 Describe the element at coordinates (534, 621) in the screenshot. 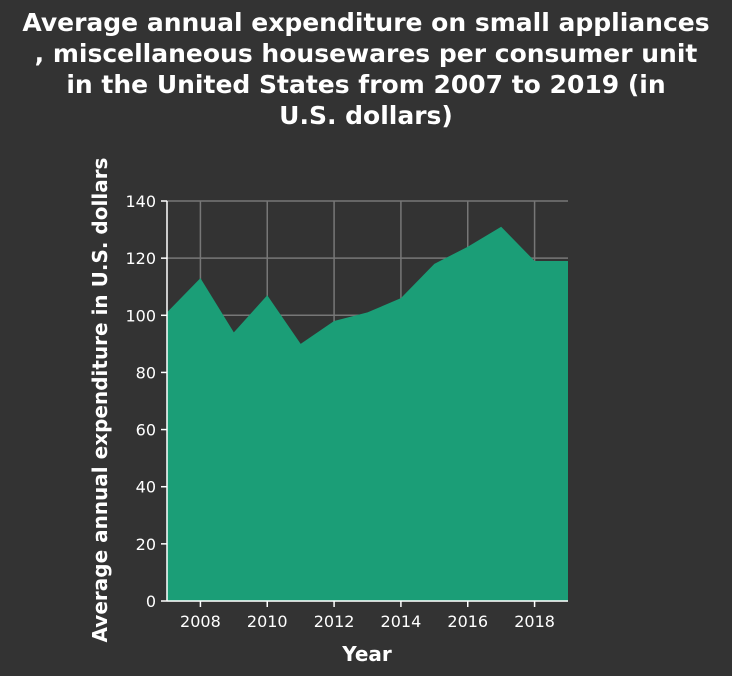

I see `x-tick-label: 2018` at that location.